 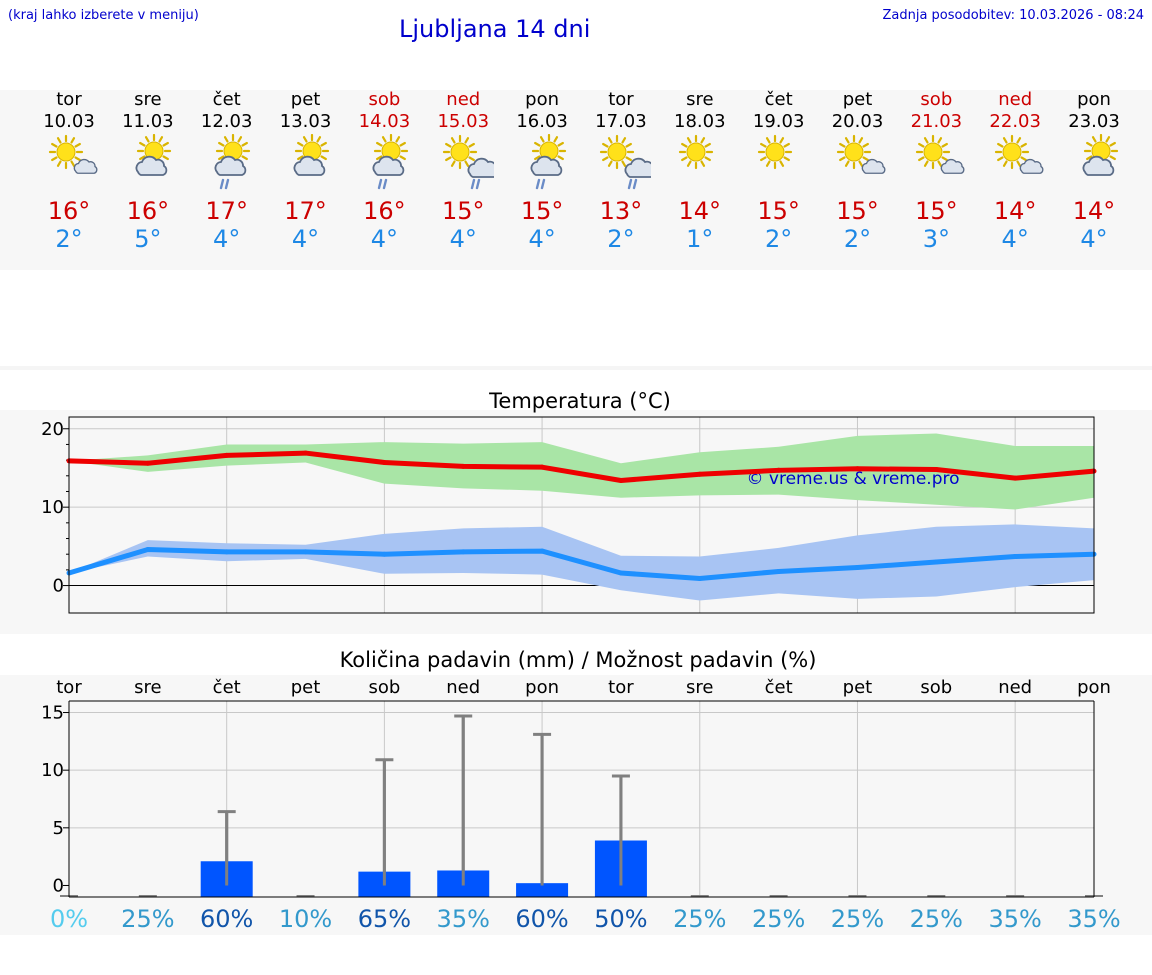 What do you see at coordinates (542, 890) in the screenshot?
I see `precipitation-bar` at bounding box center [542, 890].